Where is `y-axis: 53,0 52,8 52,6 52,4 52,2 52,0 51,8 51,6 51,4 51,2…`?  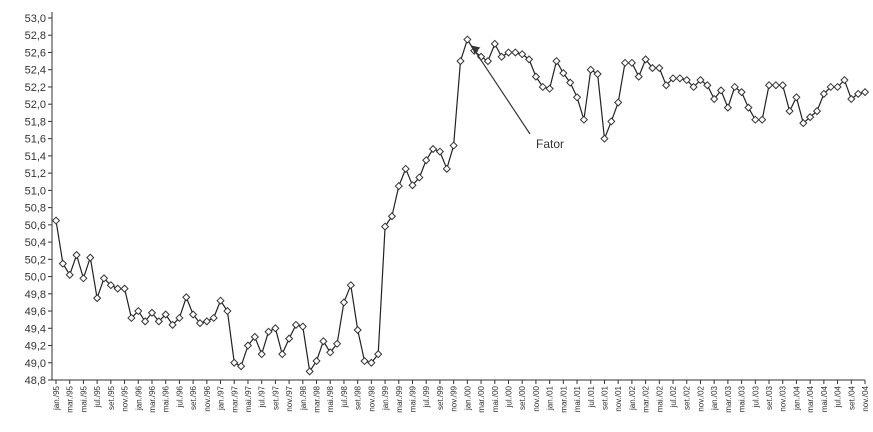
y-axis: 53,0 52,8 52,6 52,4 52,2 52,0 51,8 51,6 51,4 51,2… is located at coordinates (39, 199).